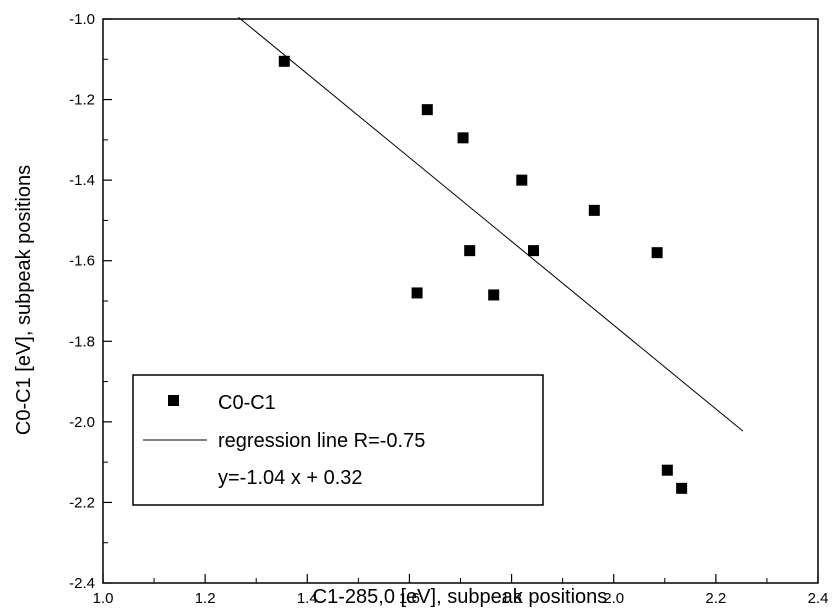  I want to click on x-tick-label: 1.0, so click(103, 598).